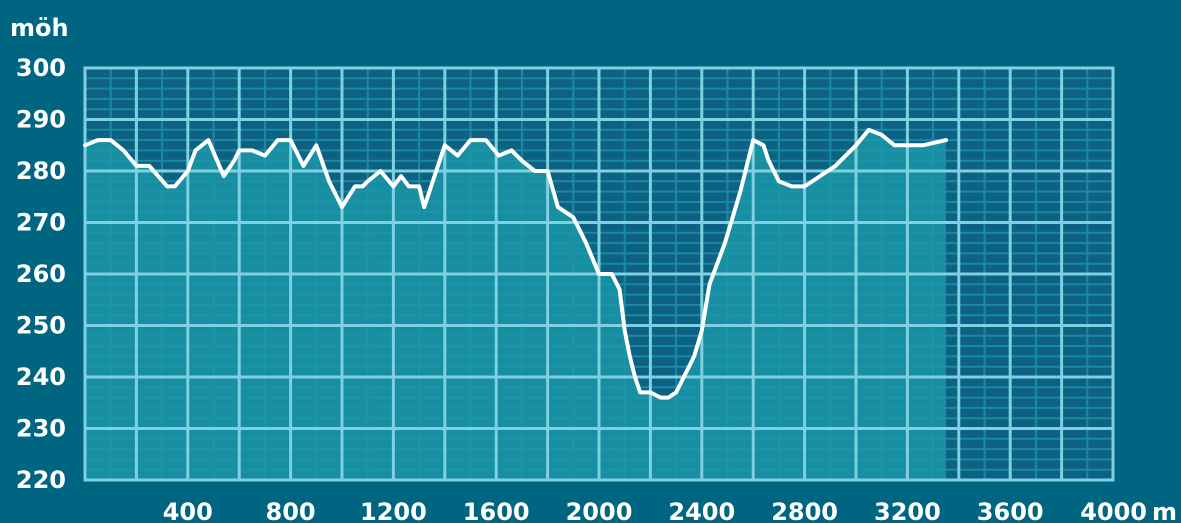 This screenshot has height=523, width=1181. What do you see at coordinates (907, 510) in the screenshot?
I see `x-tick-label: 3200` at bounding box center [907, 510].